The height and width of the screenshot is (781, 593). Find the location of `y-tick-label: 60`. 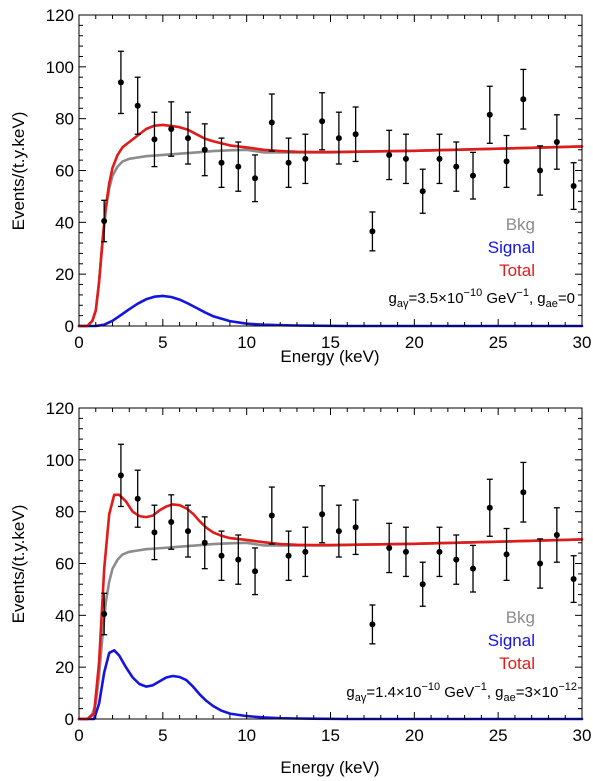

y-tick-label: 60 is located at coordinates (64, 564).